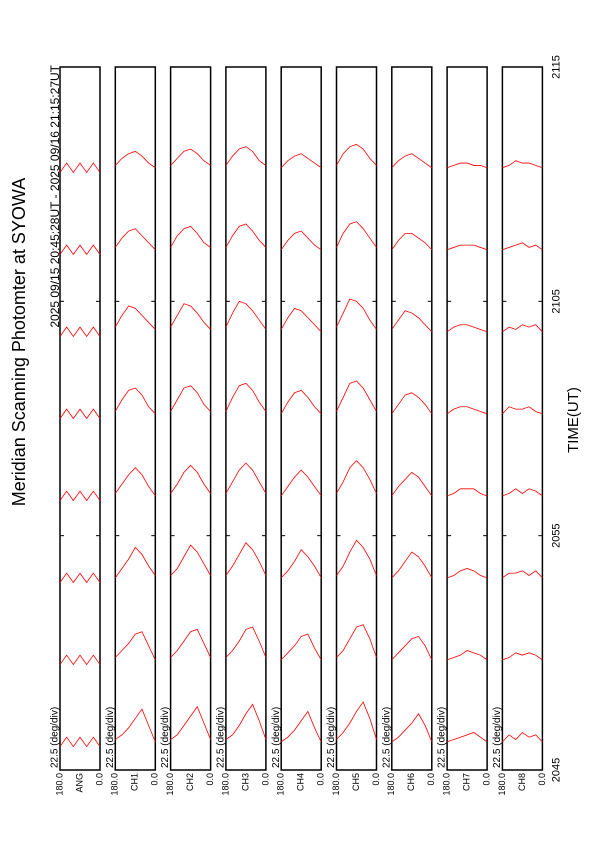  I want to click on panel-name: ANG, so click(79, 783).